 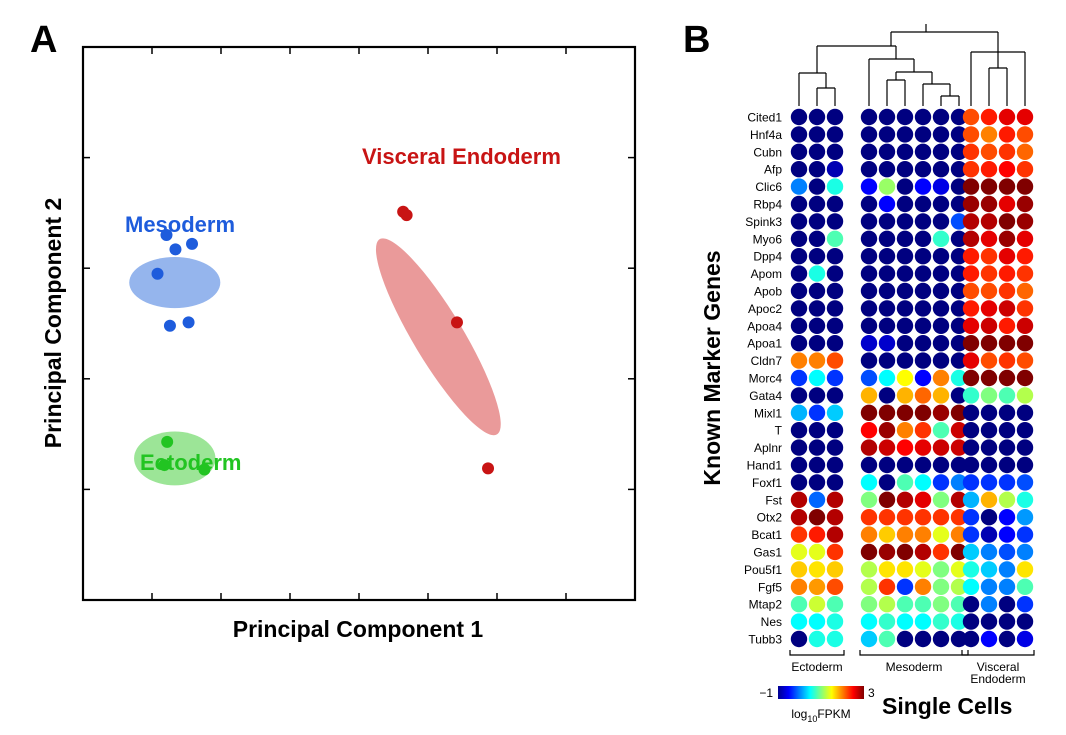 I want to click on panel-b-label: B, so click(x=696, y=40).